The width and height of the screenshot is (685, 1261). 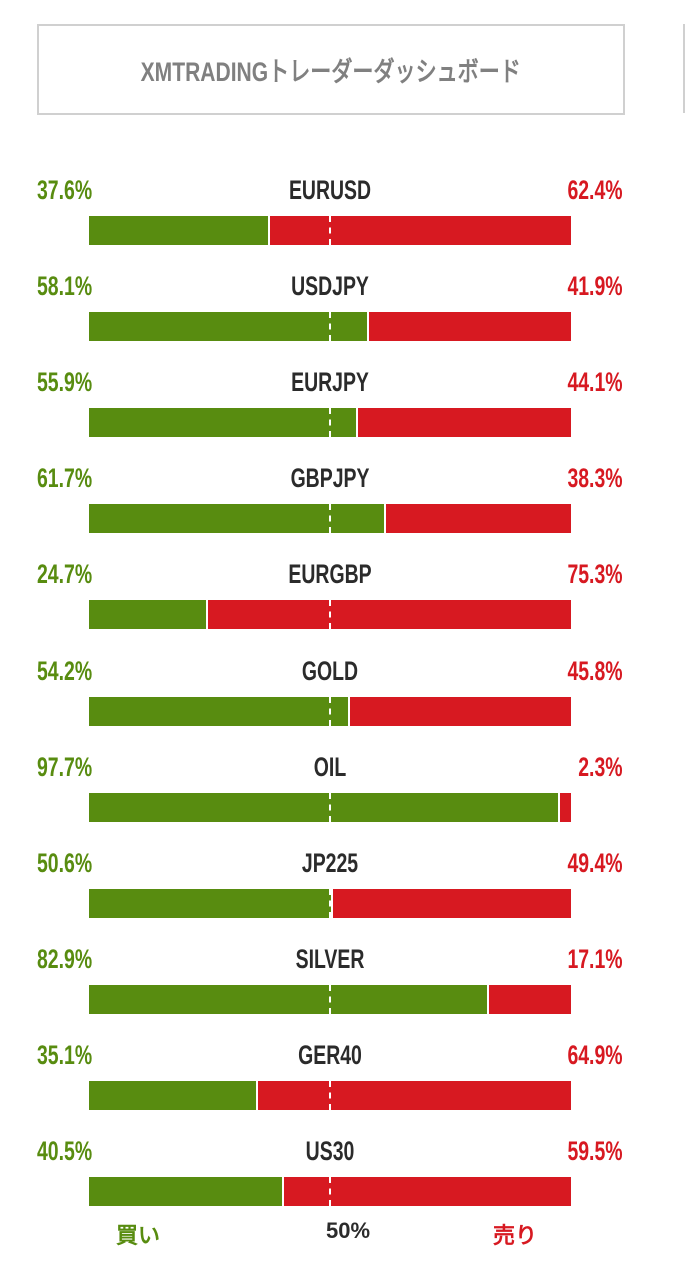 I want to click on sentiment-row: 50.6% JP225 49.4%, so click(x=342, y=903).